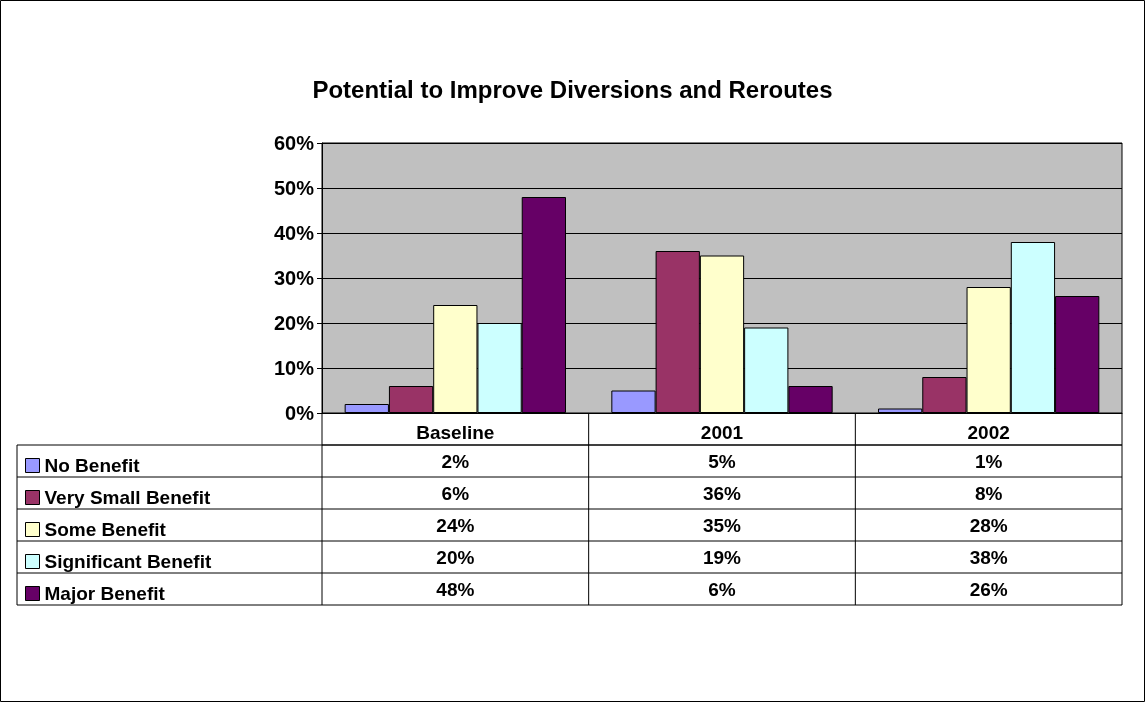 Image resolution: width=1145 pixels, height=702 pixels. I want to click on data-label: 48%, so click(455, 589).